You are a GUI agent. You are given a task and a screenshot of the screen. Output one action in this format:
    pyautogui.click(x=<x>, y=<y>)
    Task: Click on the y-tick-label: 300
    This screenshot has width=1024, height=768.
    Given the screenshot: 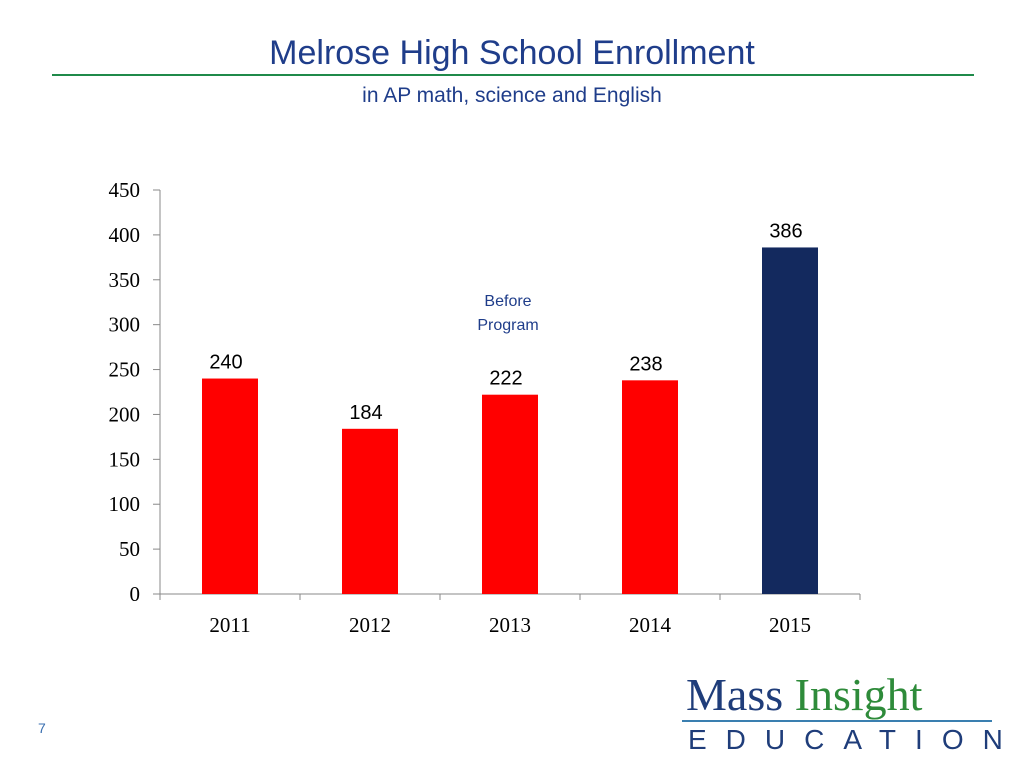 What is the action you would take?
    pyautogui.click(x=125, y=325)
    